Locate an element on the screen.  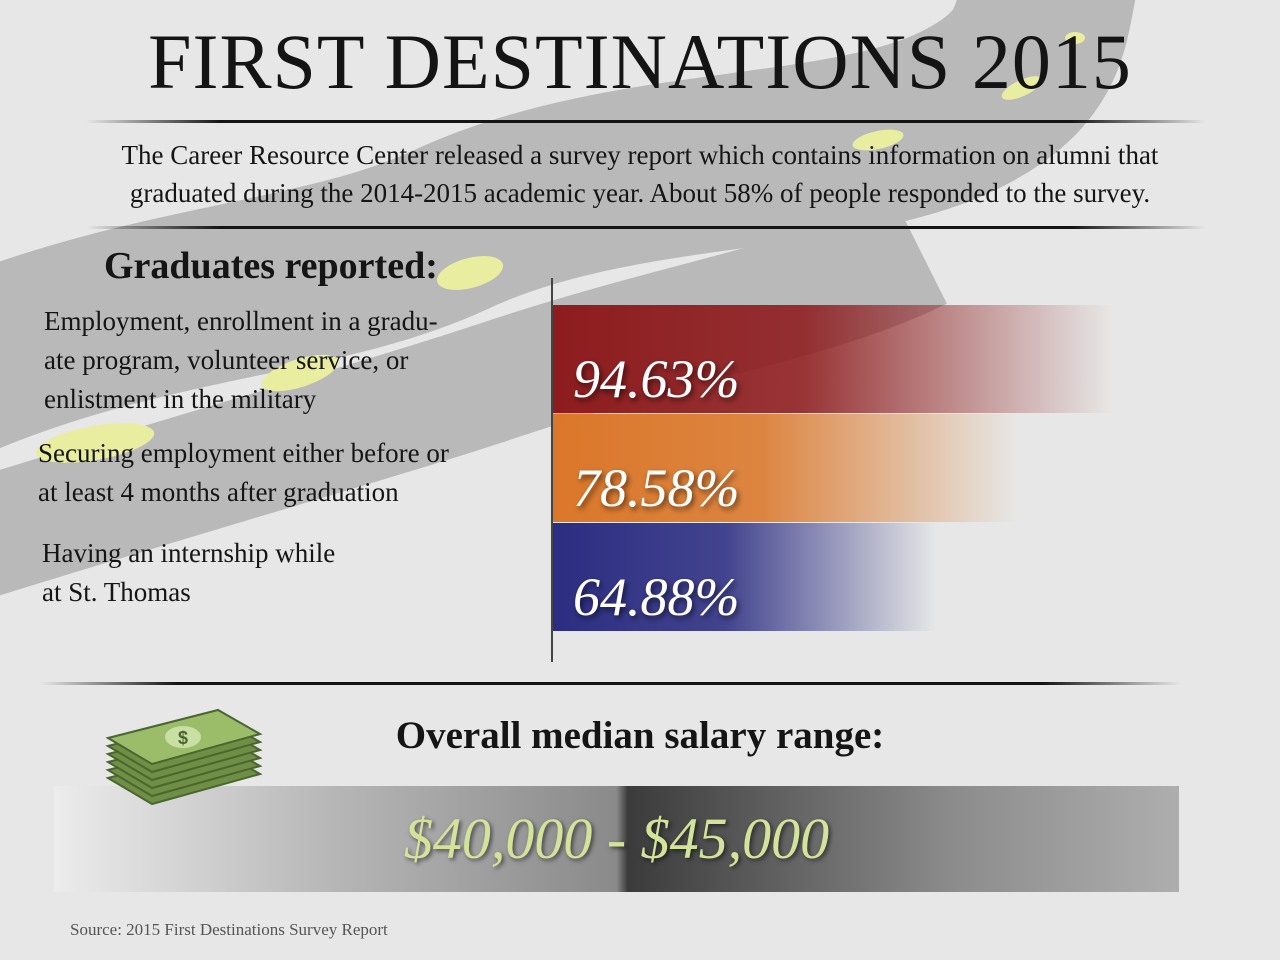
salary-range-value: $40,000 - $45,000 is located at coordinates (616, 838).